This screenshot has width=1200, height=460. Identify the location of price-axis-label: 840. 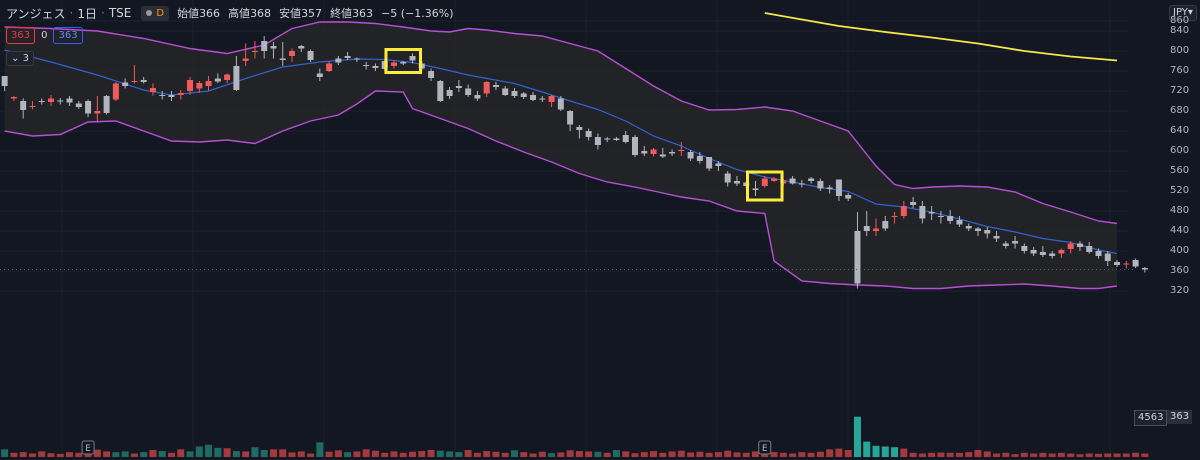
(1180, 30).